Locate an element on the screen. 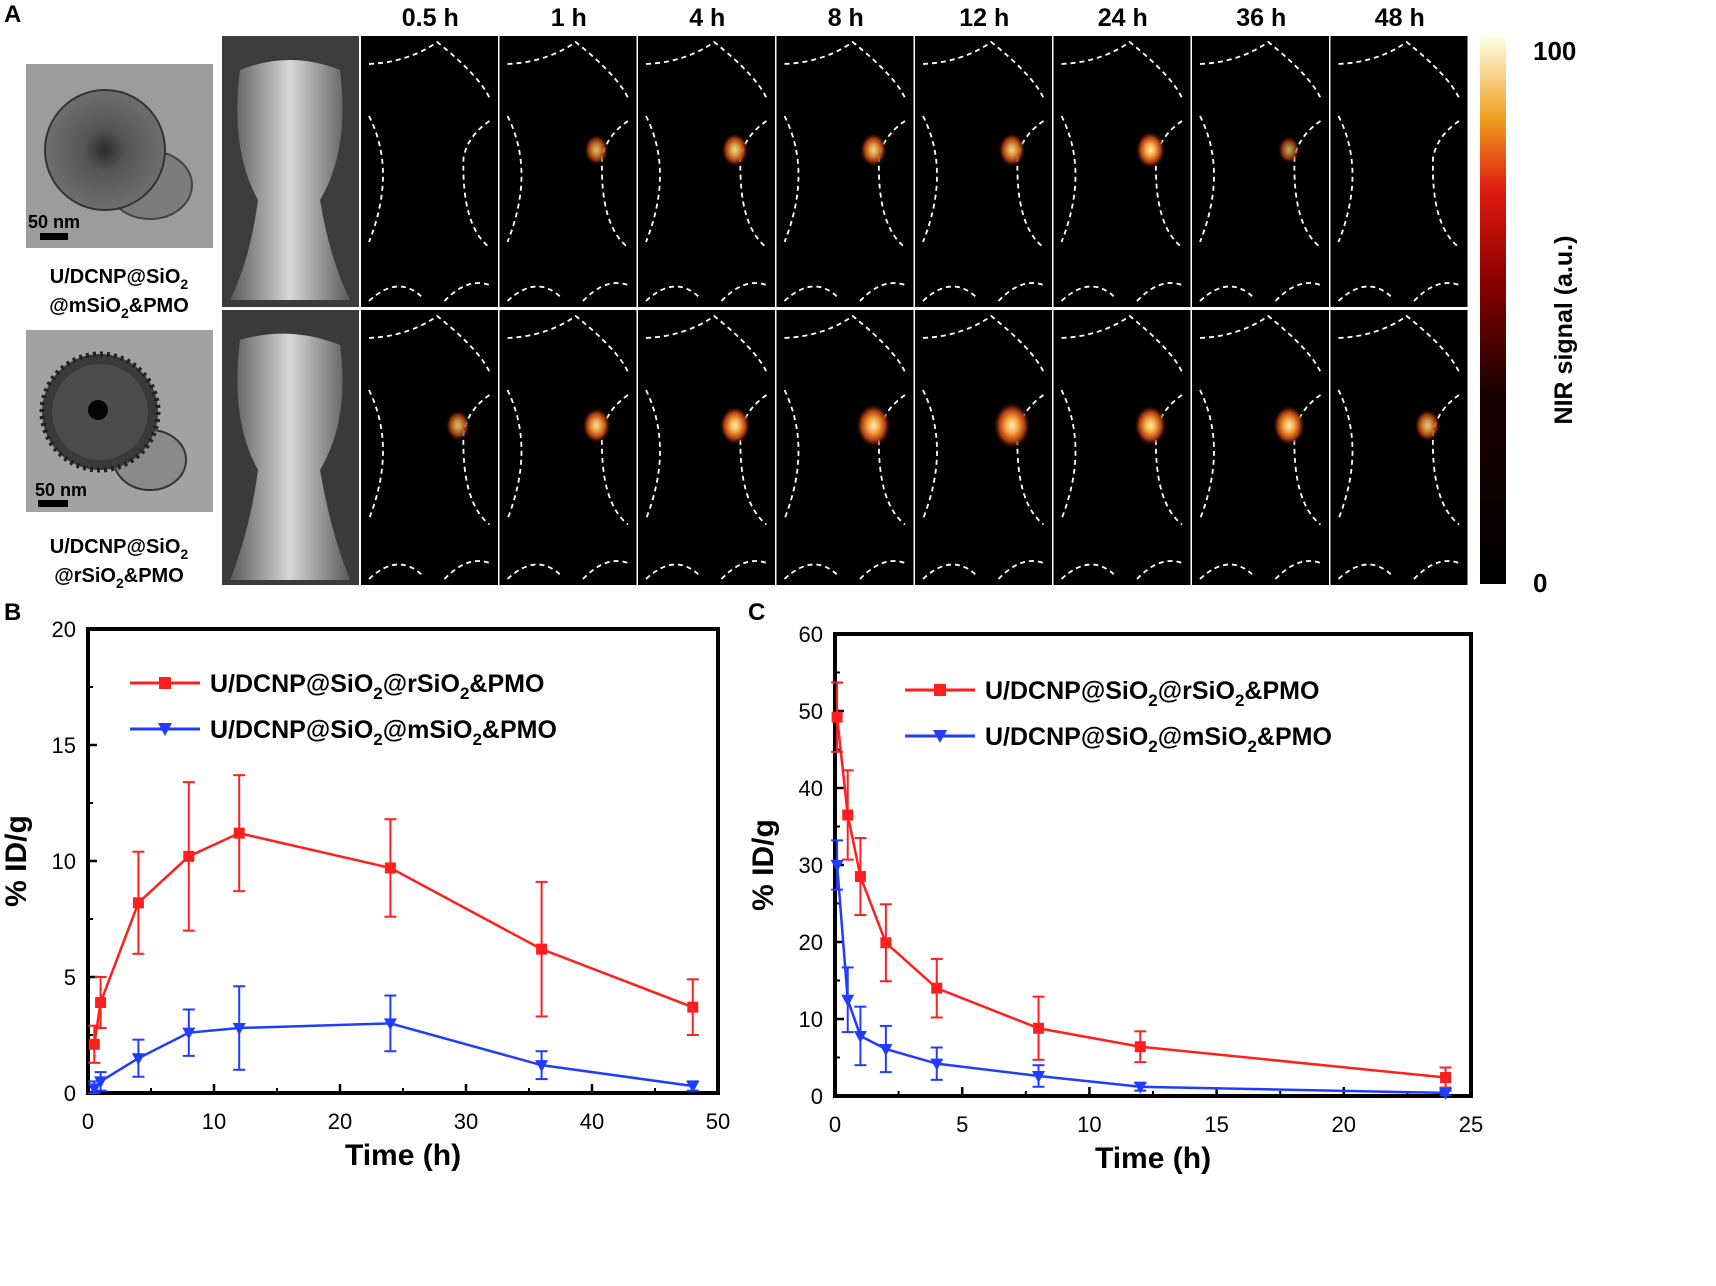 This screenshot has width=1716, height=1286. y-tick-label: 10 is located at coordinates (811, 1019).